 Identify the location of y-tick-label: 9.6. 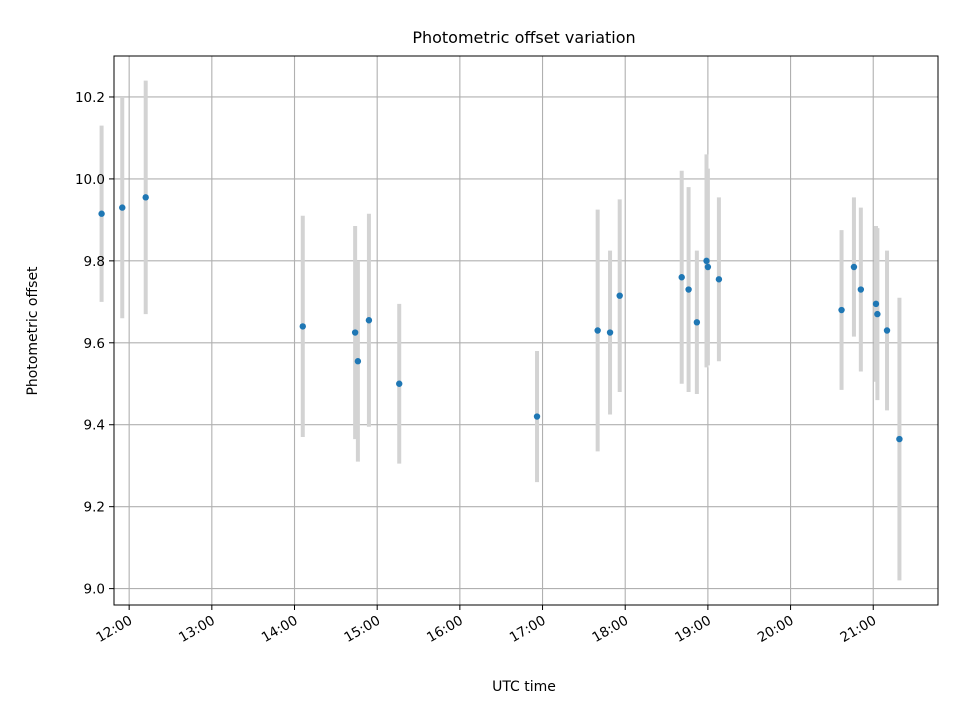
(94, 344).